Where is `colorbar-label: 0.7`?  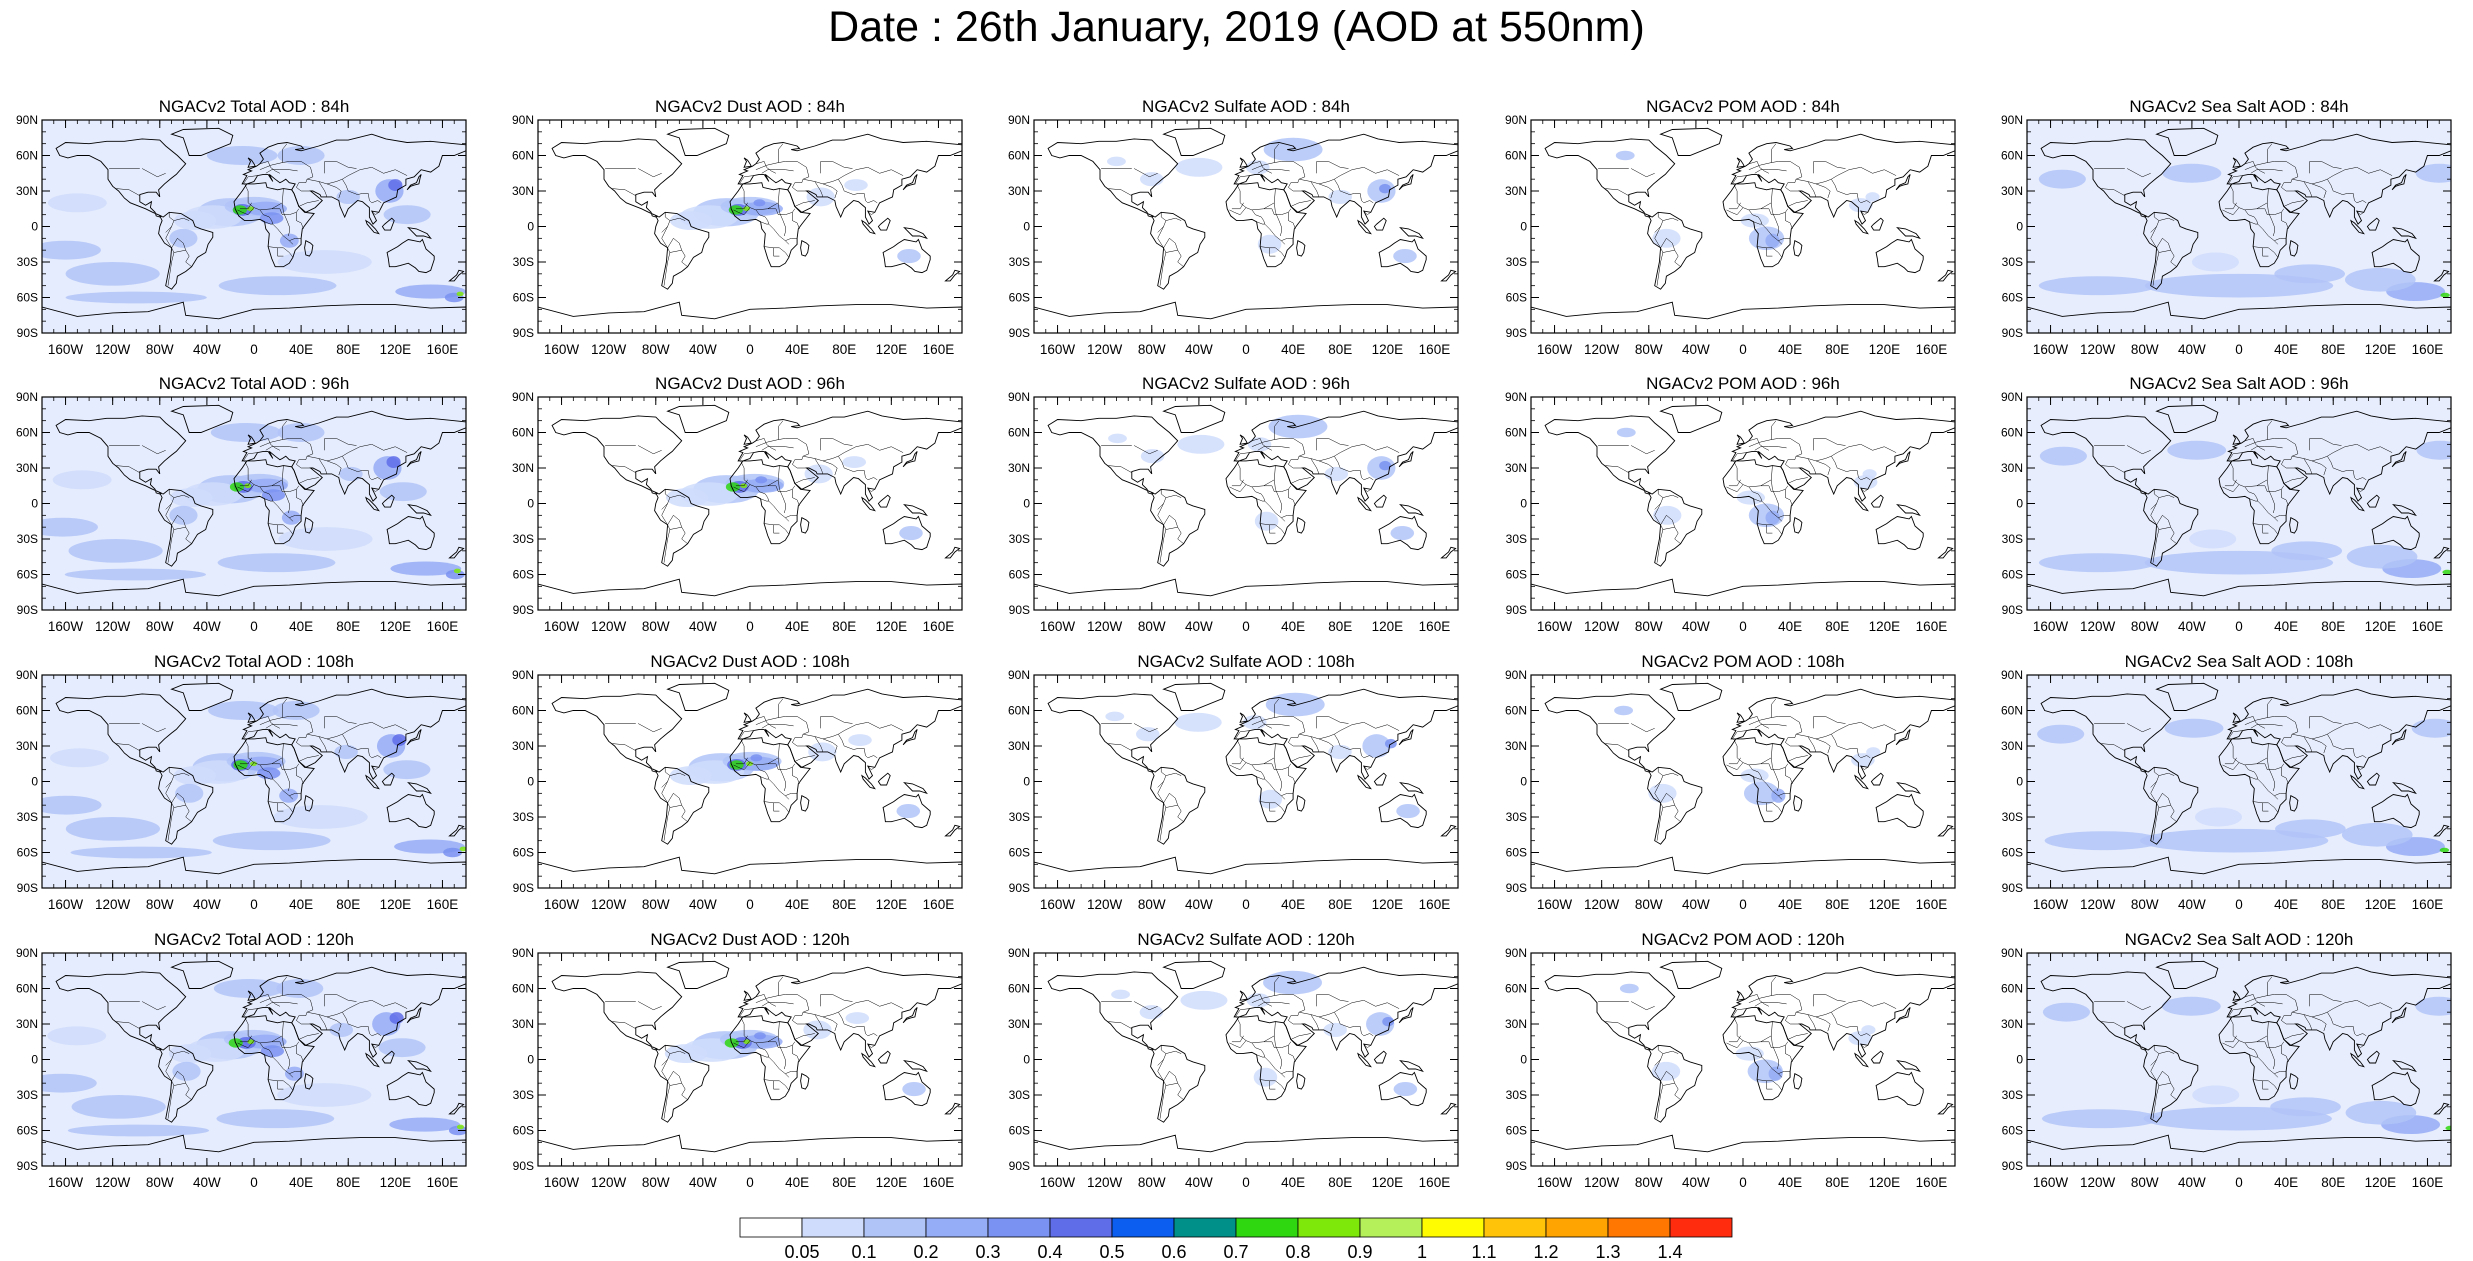
colorbar-label: 0.7 is located at coordinates (1235, 1251).